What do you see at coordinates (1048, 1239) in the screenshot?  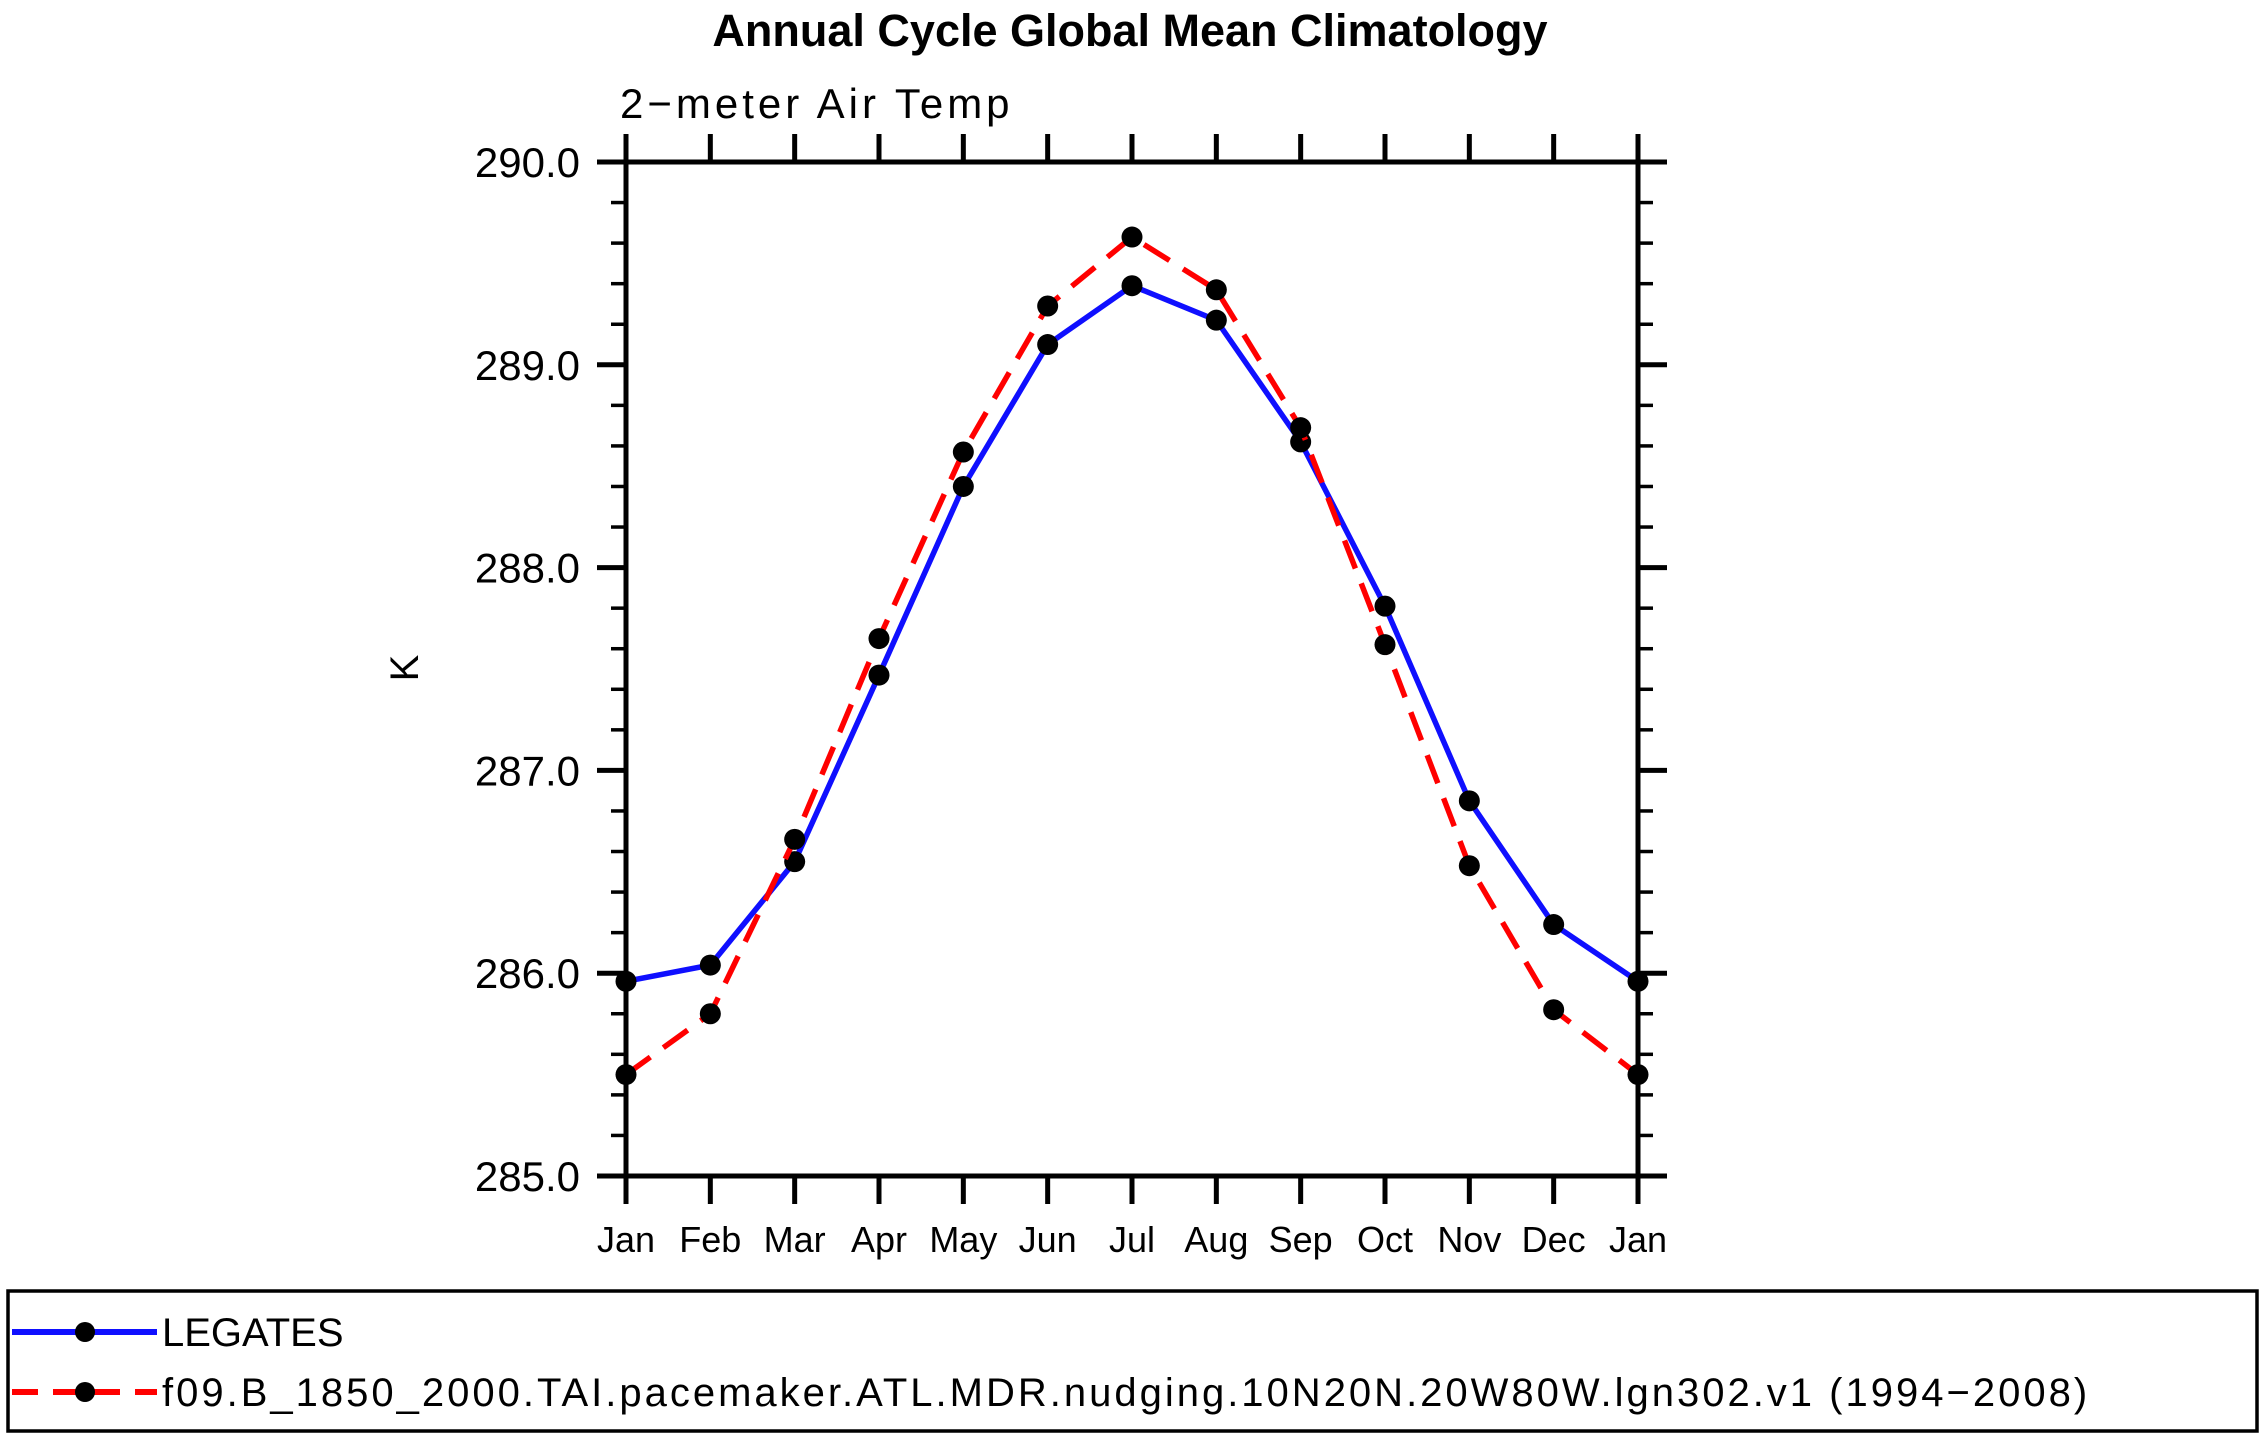 I see `x-tick-label: Jun` at bounding box center [1048, 1239].